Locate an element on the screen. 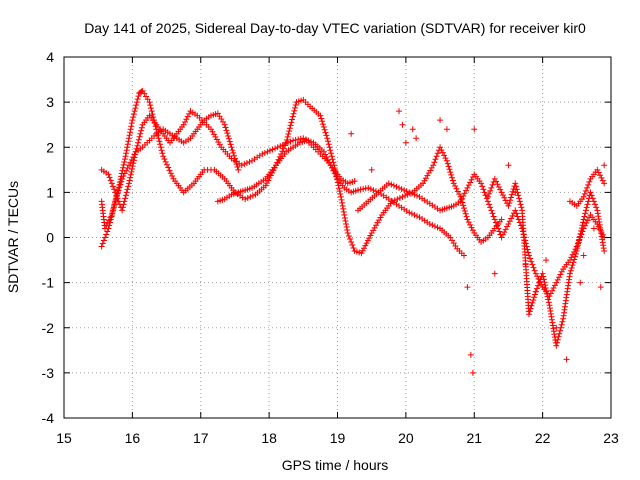  y-tick-label: 1 is located at coordinates (50, 192).